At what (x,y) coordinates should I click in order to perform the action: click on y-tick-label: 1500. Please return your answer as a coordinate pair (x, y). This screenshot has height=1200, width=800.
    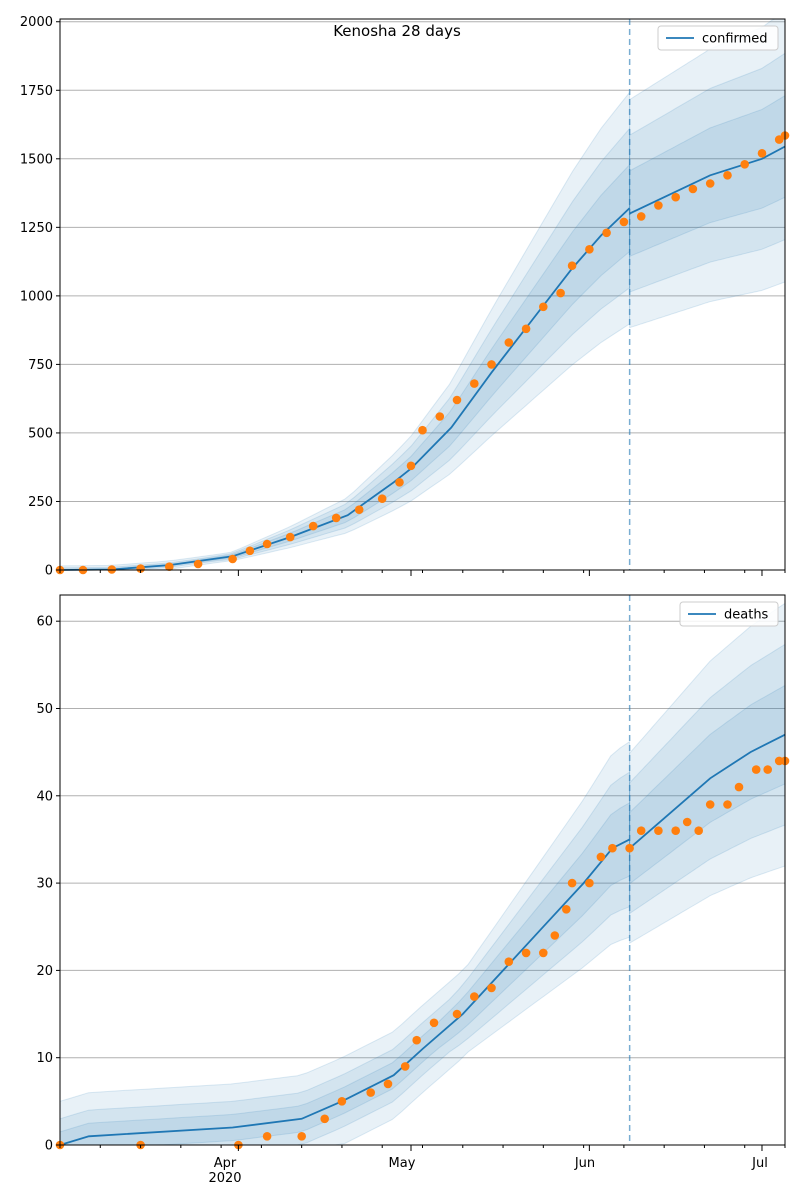
    Looking at the image, I should click on (36, 159).